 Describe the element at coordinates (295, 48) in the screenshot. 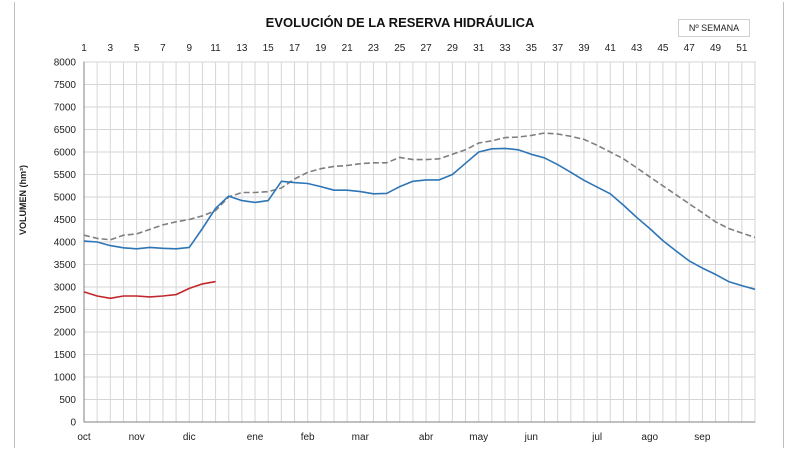

I see `week-tick-label: 17` at that location.